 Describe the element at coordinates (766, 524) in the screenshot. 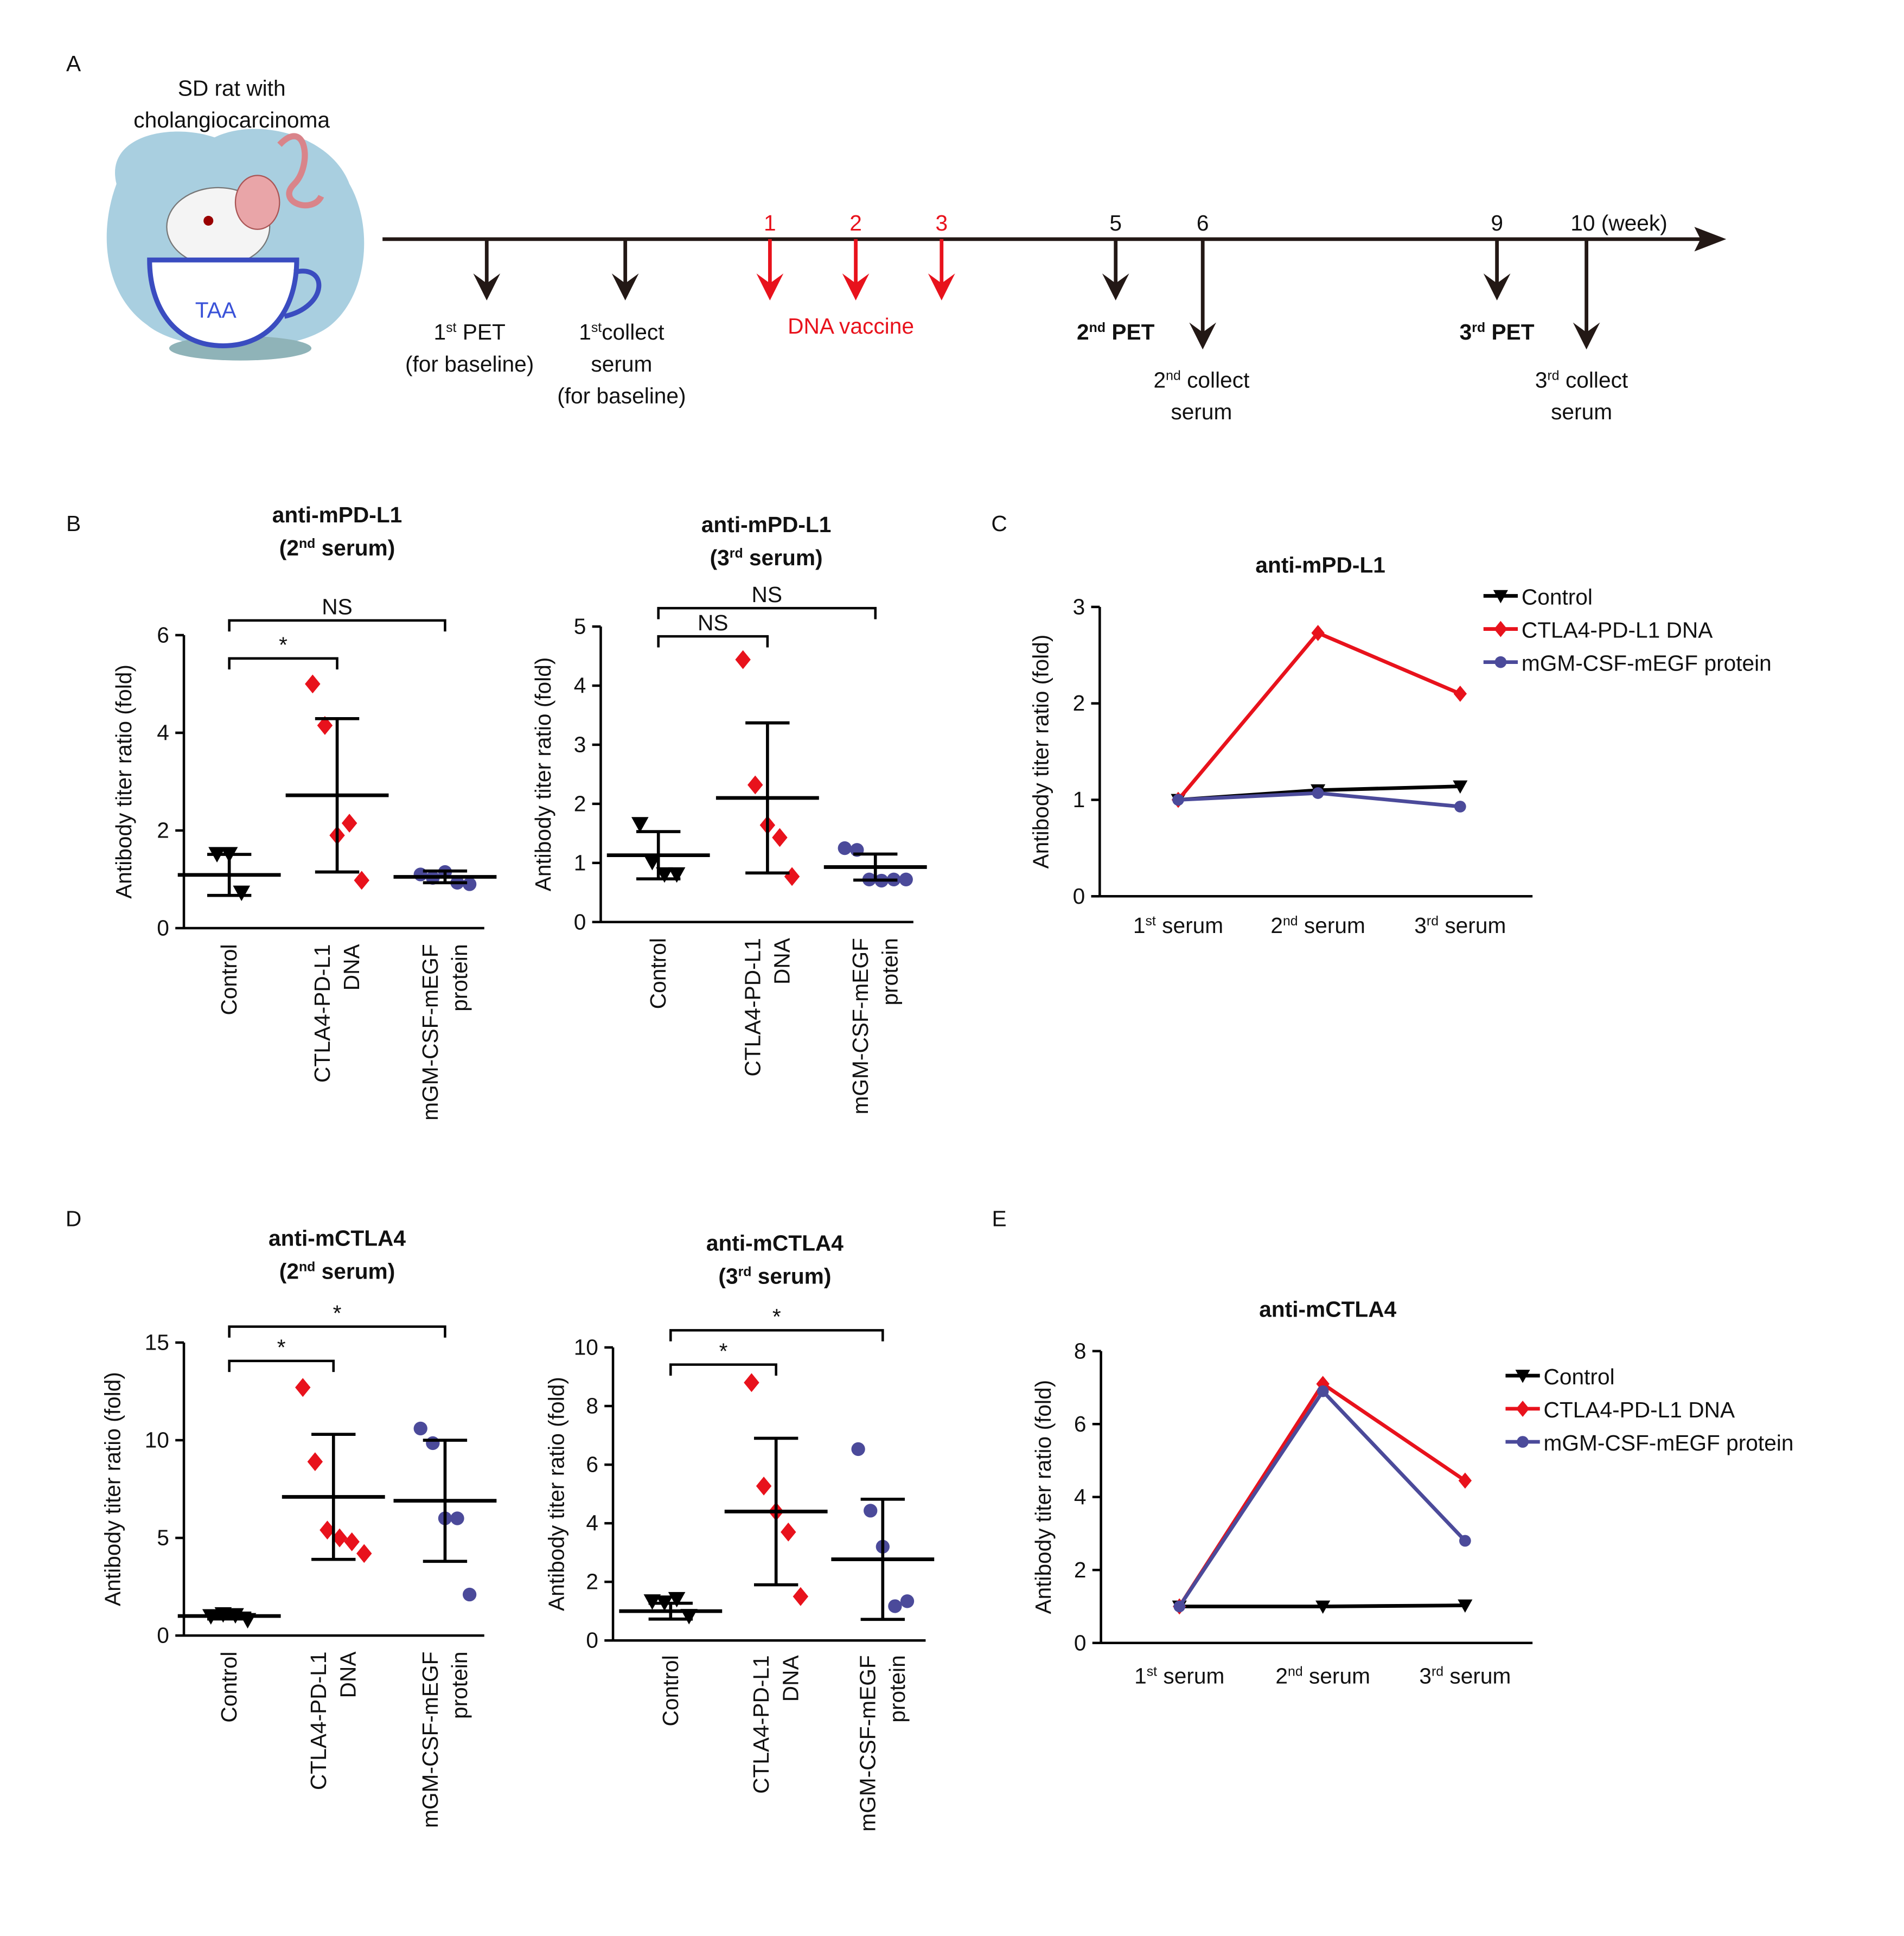

I see `chart-title: anti-mPD-L1` at that location.